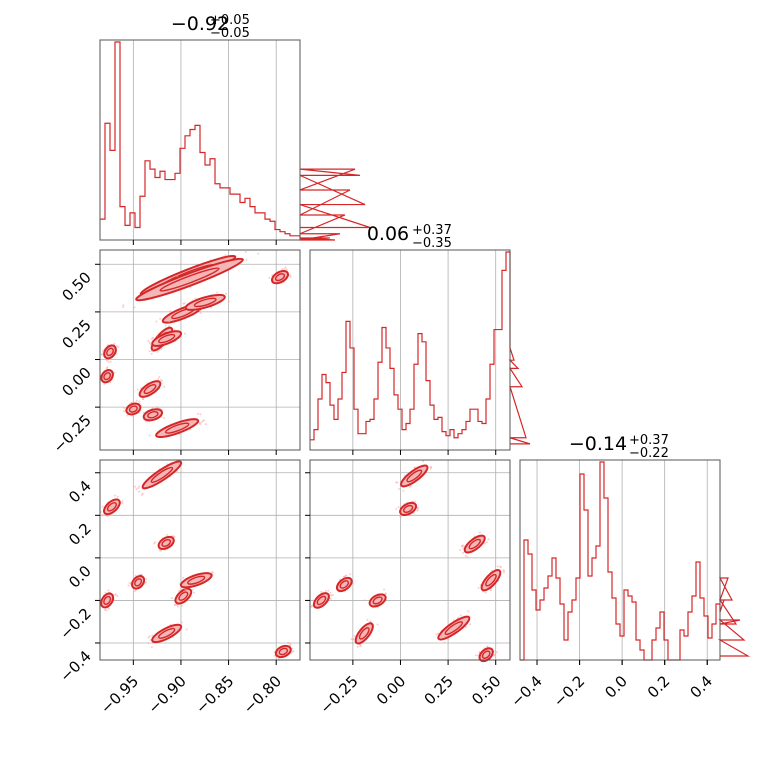 Image resolution: width=760 pixels, height=760 pixels. Describe the element at coordinates (649, 453) in the screenshot. I see `title-param-2-lower: −0.22` at that location.